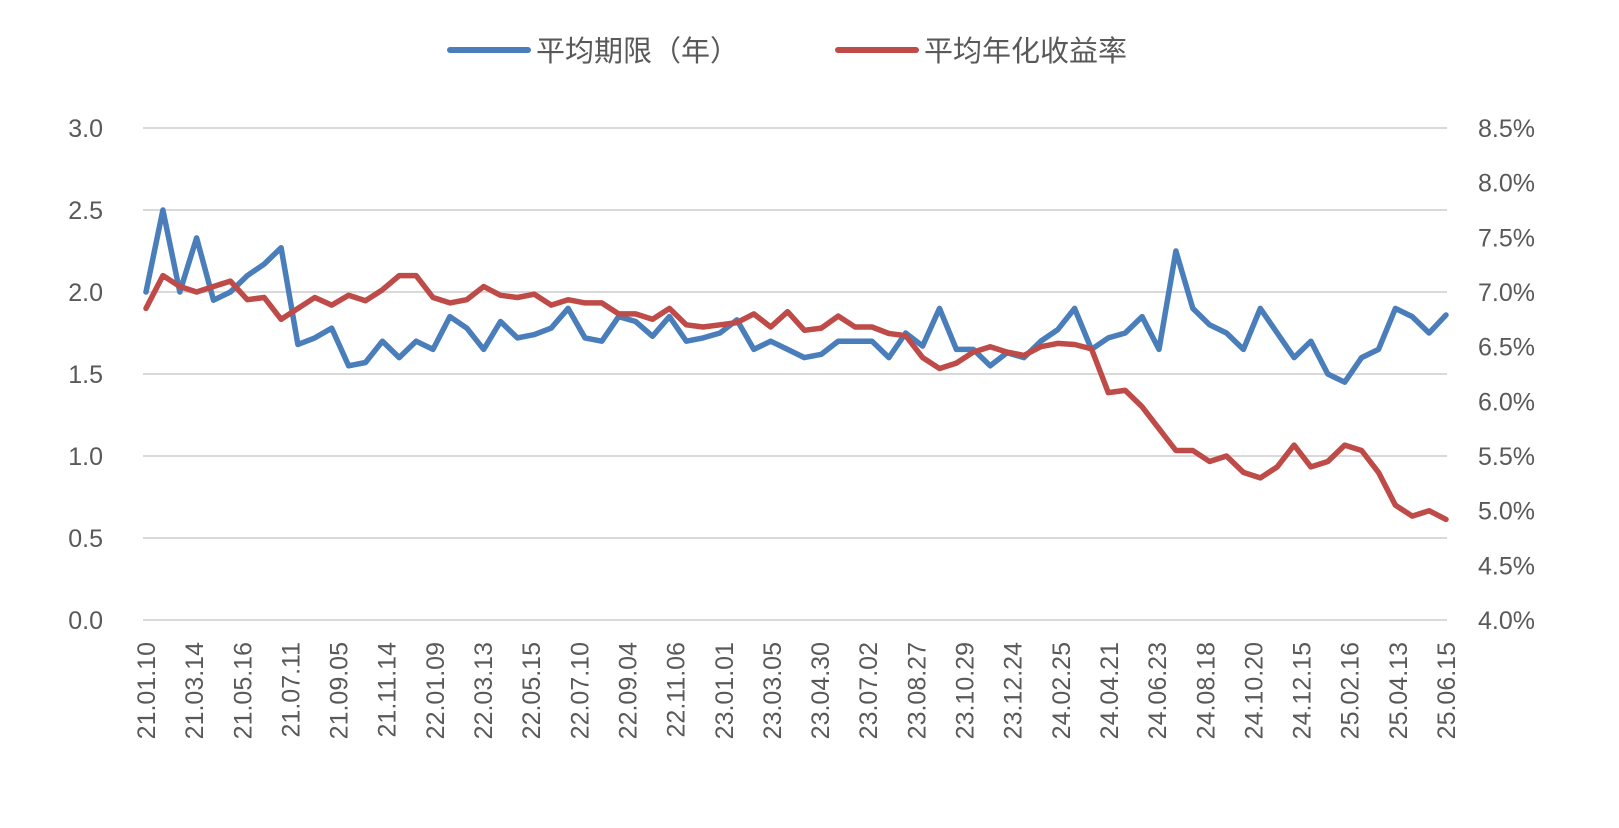  What do you see at coordinates (1506, 129) in the screenshot?
I see `right-y-tick-label: 8.5%` at bounding box center [1506, 129].